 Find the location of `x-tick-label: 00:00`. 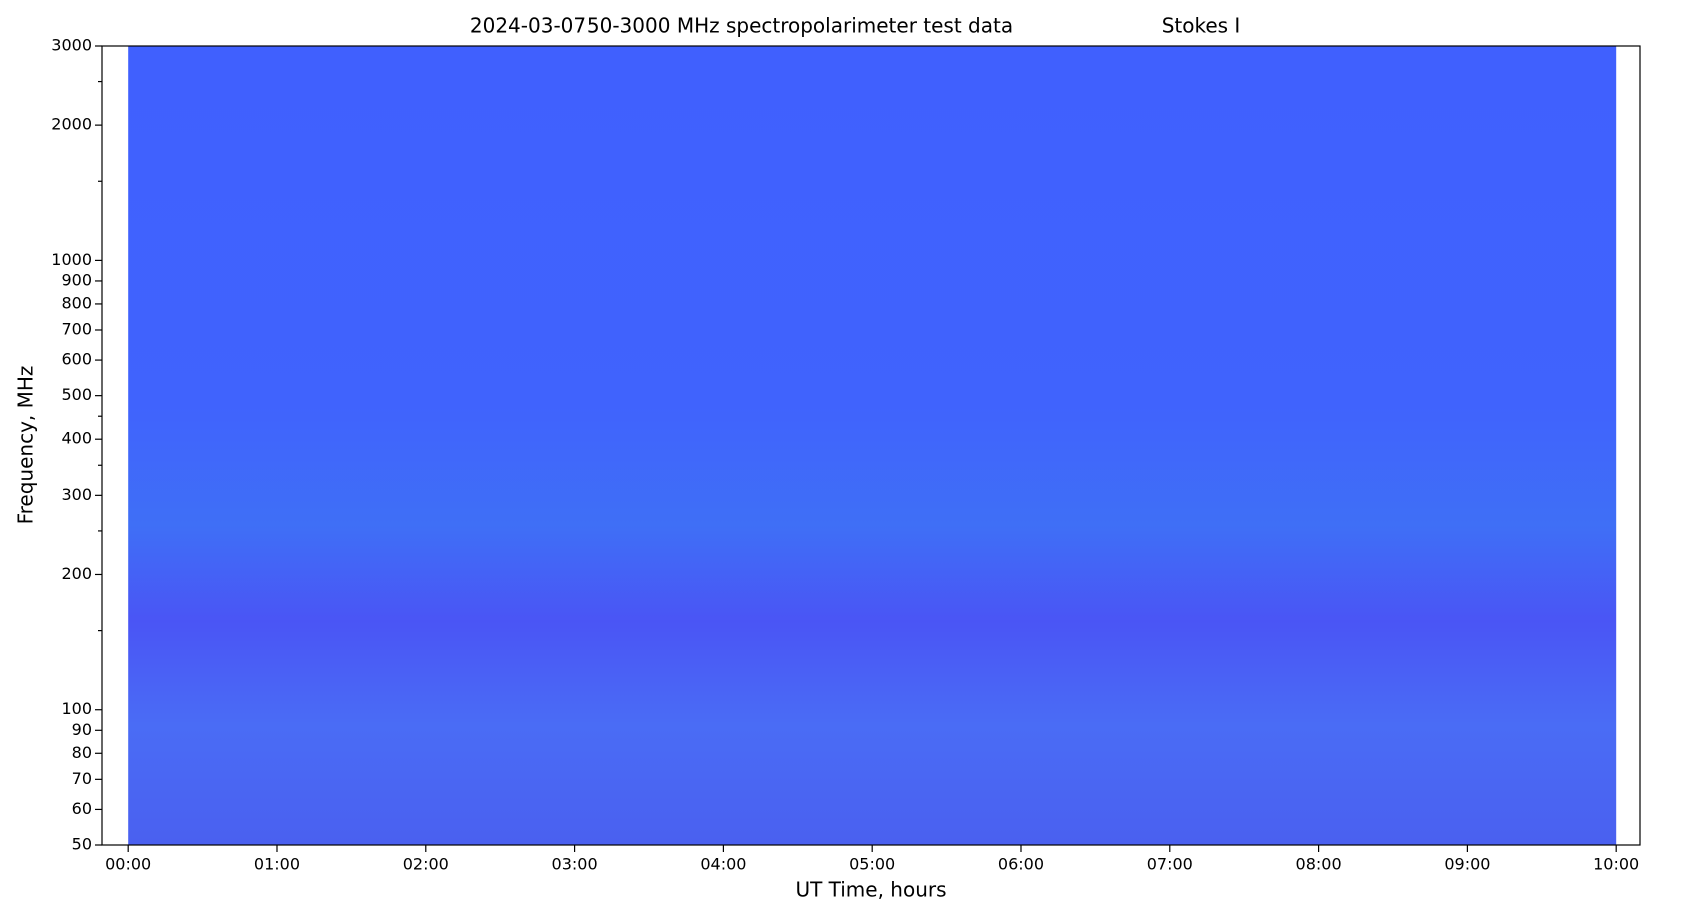

x-tick-label: 00:00 is located at coordinates (128, 864).